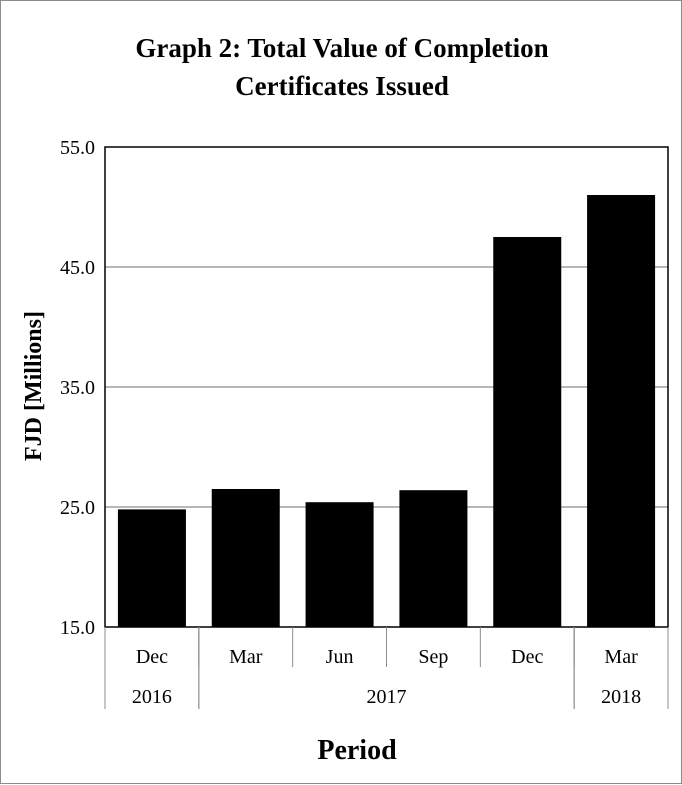  I want to click on y-tick-label: 35.0, so click(77, 388).